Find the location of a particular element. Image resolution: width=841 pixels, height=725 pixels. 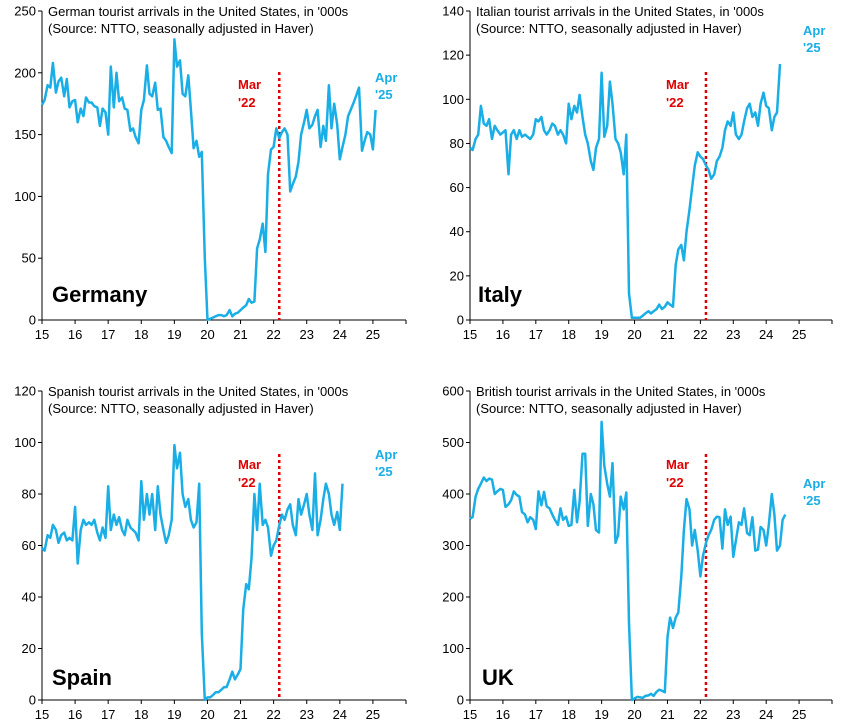

germany-y-tick-label: 250 is located at coordinates (25, 11).